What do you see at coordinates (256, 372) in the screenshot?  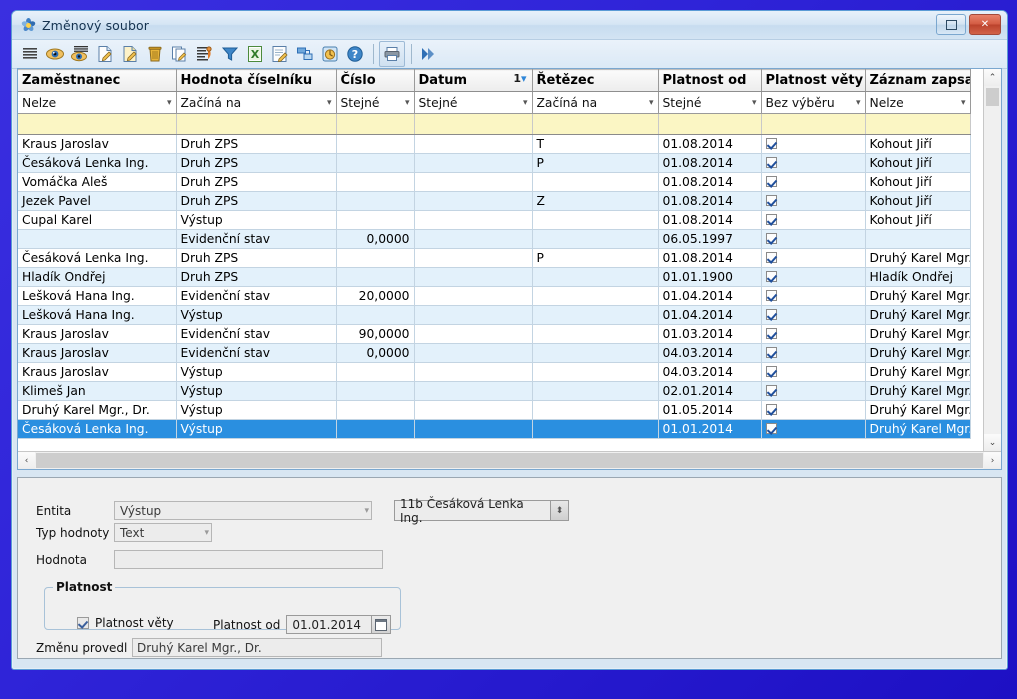 I see `cell-hodnota: Výstup` at bounding box center [256, 372].